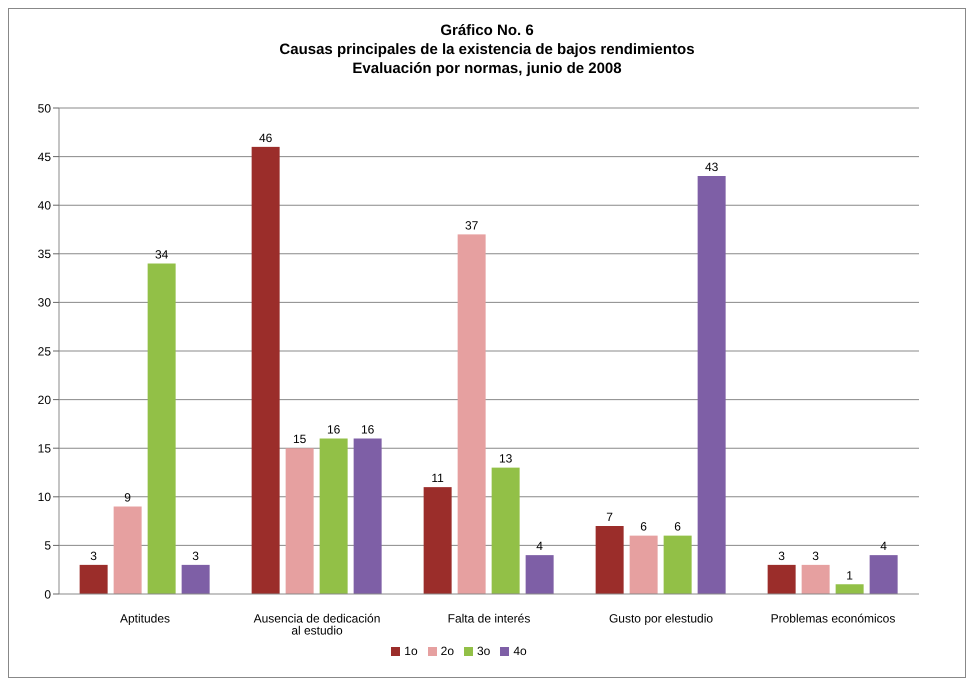  Describe the element at coordinates (45, 254) in the screenshot. I see `y-tick-label: 35` at that location.